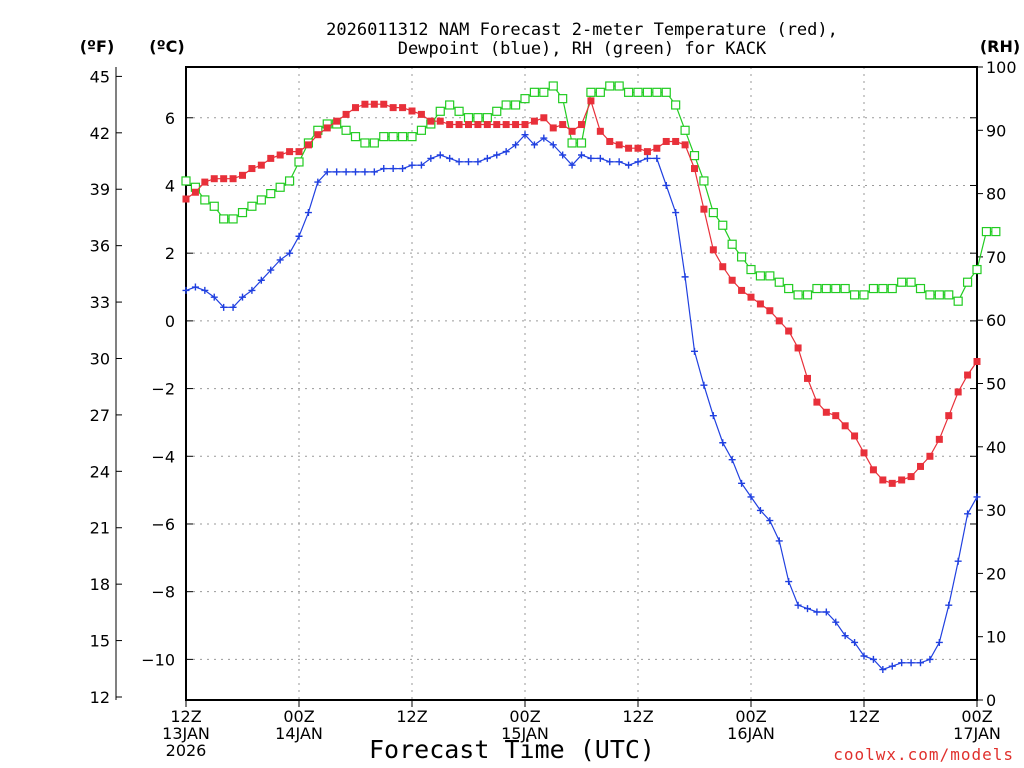 This screenshot has width=1024, height=768. What do you see at coordinates (100, 641) in the screenshot?
I see `fahrenheit-tick-label: 15` at bounding box center [100, 641].